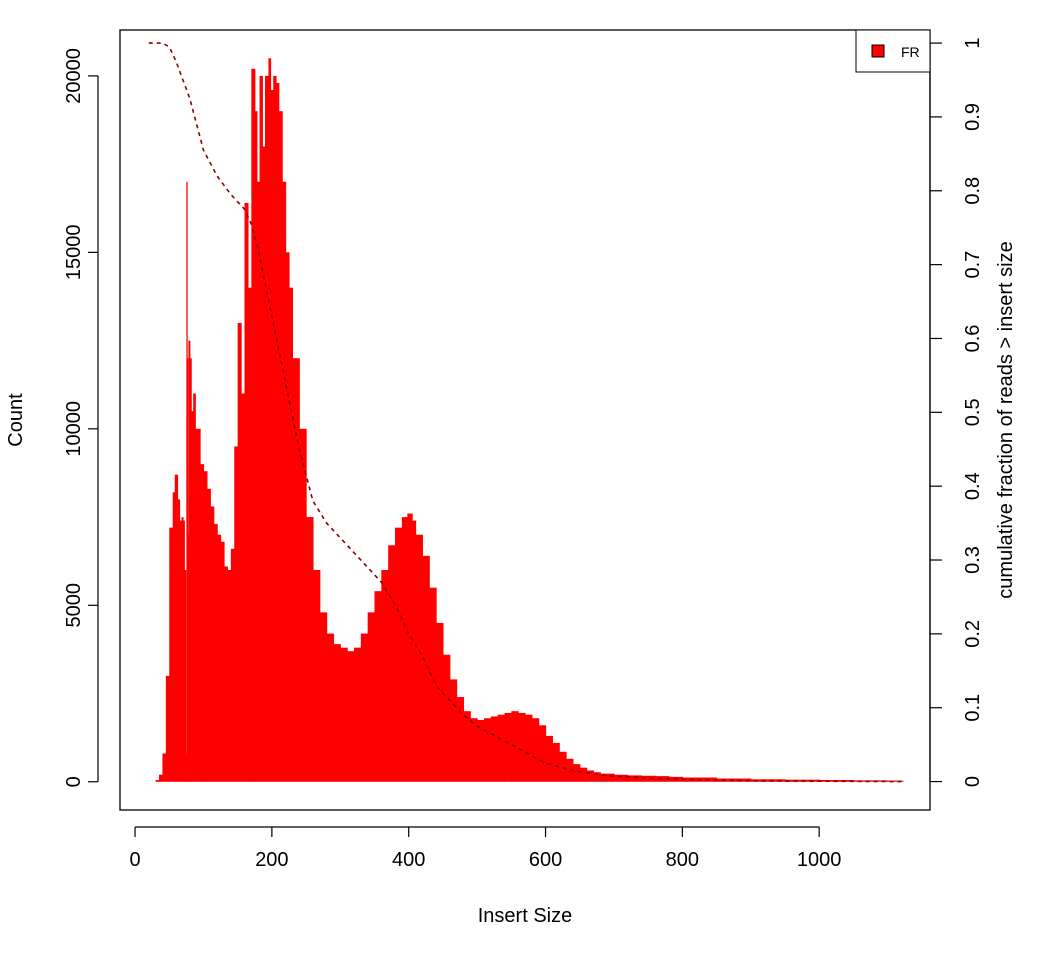  Describe the element at coordinates (973, 191) in the screenshot. I see `y2-tick-label: 0.8` at that location.